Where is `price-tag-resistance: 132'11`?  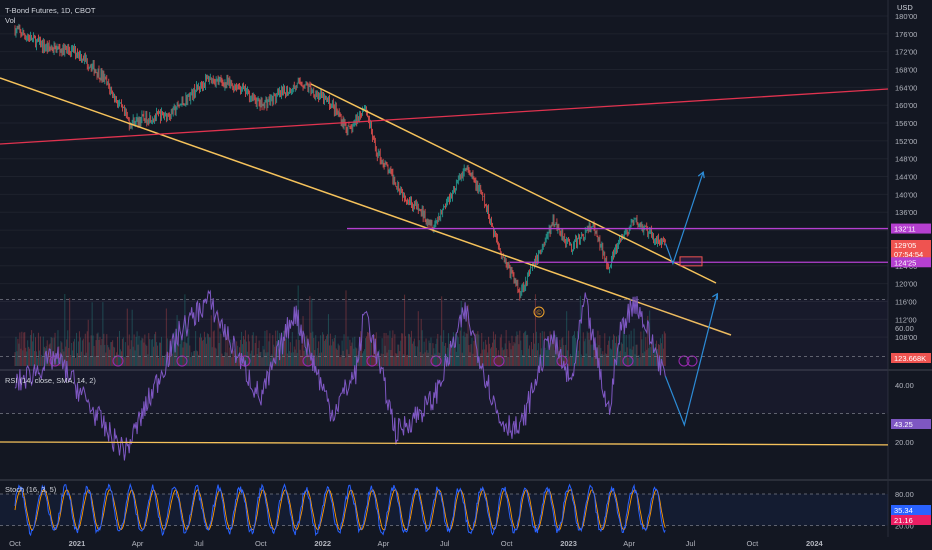
price-tag-resistance: 132'11 is located at coordinates (905, 229).